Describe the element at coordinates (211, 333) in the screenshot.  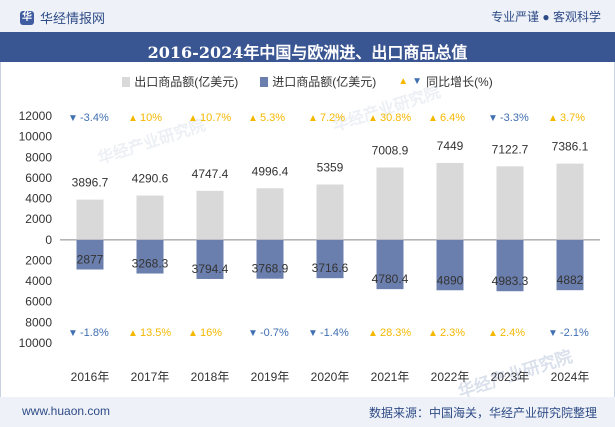
I see `import-growth-label: 16%` at that location.